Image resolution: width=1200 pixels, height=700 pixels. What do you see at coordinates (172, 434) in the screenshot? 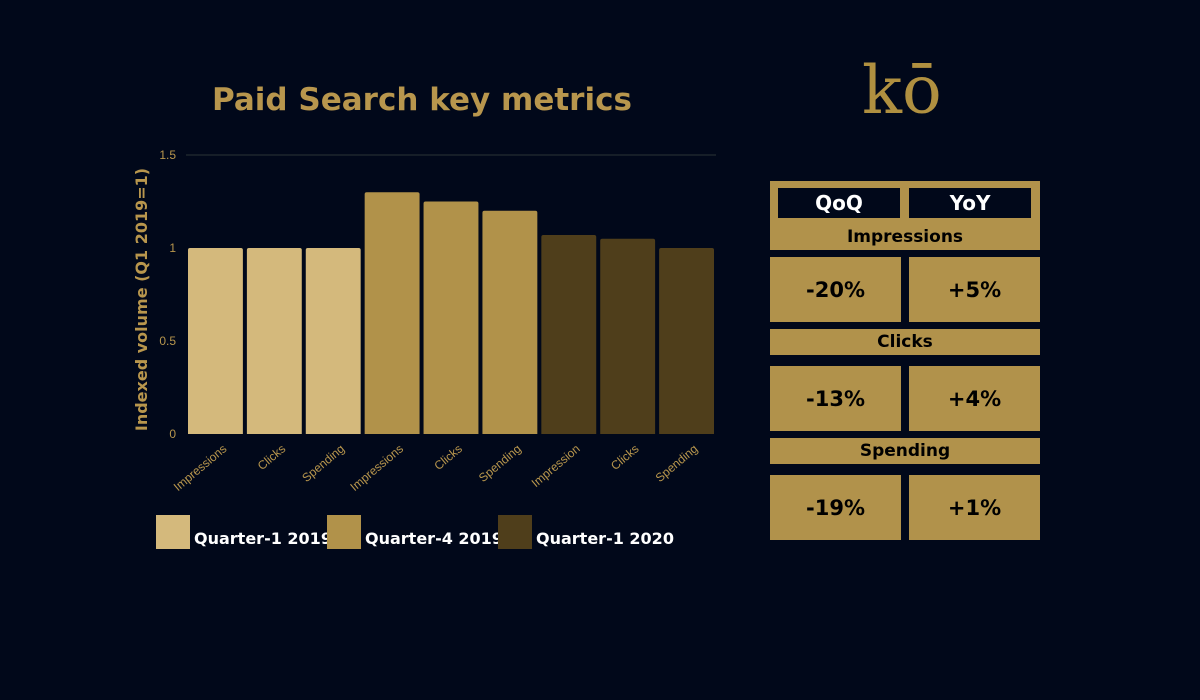
I see `y-tick-label: 0` at bounding box center [172, 434].